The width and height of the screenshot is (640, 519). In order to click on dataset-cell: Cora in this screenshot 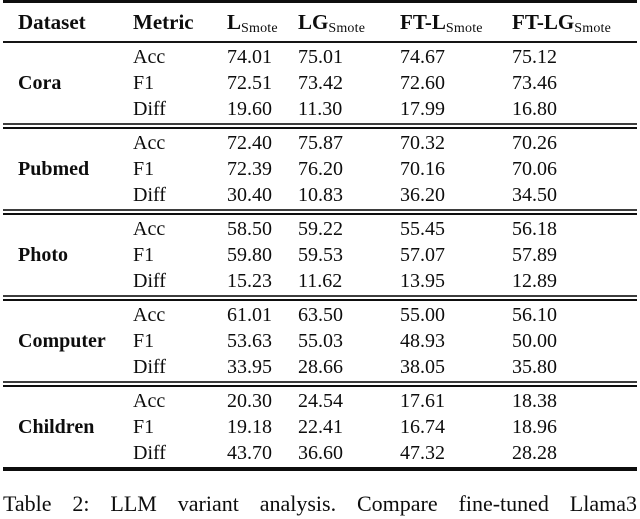, I will do `click(40, 83)`.